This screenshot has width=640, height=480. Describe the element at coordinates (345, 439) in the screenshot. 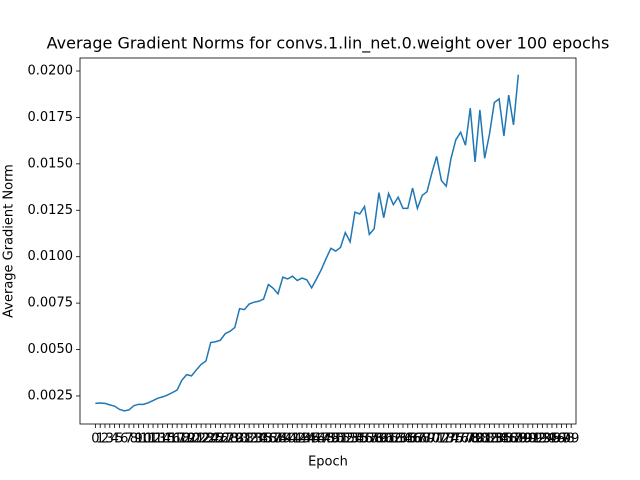

I see `x-tick-label: 52` at that location.